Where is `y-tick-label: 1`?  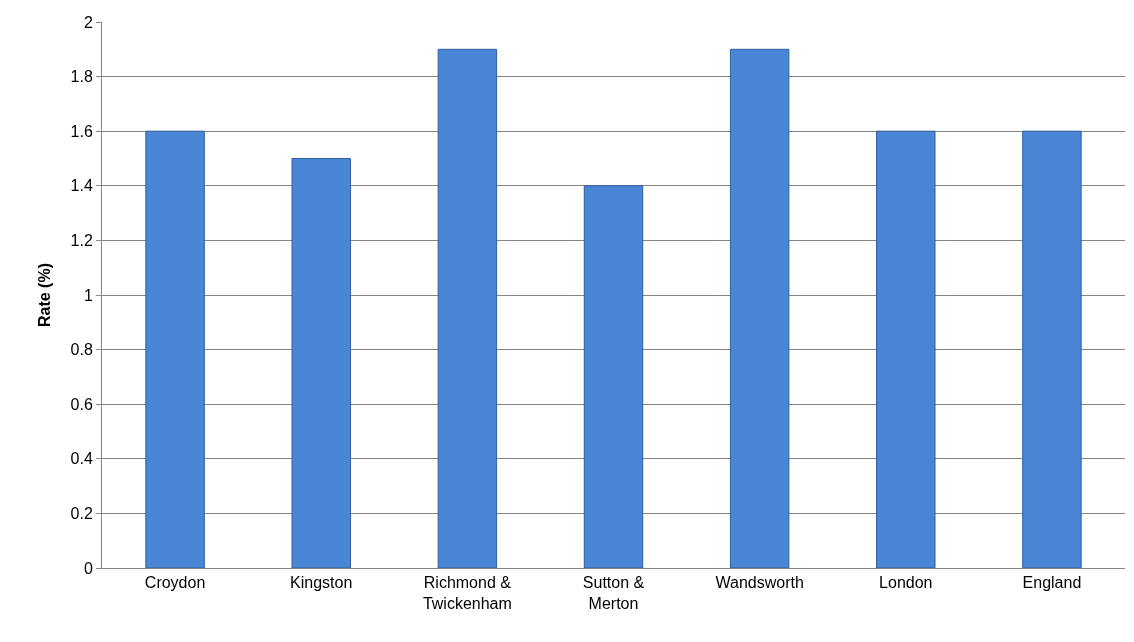
y-tick-label: 1 is located at coordinates (88, 295).